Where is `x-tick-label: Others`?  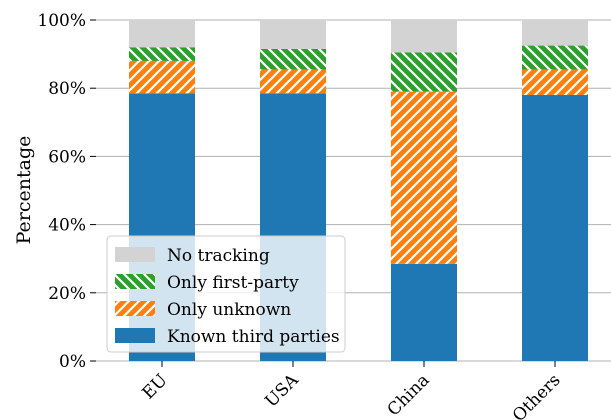 x-tick-label: Others is located at coordinates (537, 395).